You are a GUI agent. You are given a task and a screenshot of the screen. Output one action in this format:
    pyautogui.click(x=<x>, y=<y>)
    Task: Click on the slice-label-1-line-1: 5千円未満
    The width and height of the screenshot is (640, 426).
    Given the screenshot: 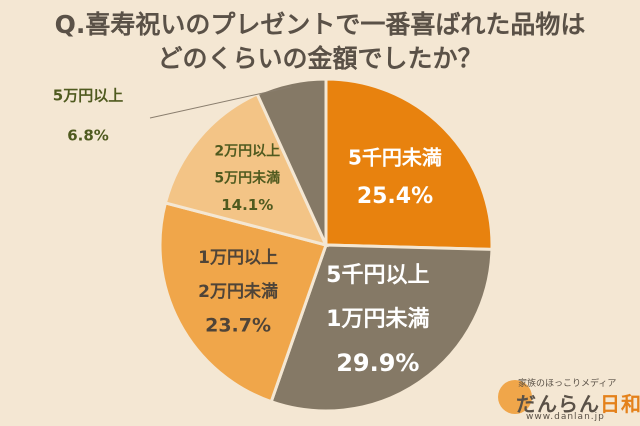 What is the action you would take?
    pyautogui.click(x=395, y=157)
    